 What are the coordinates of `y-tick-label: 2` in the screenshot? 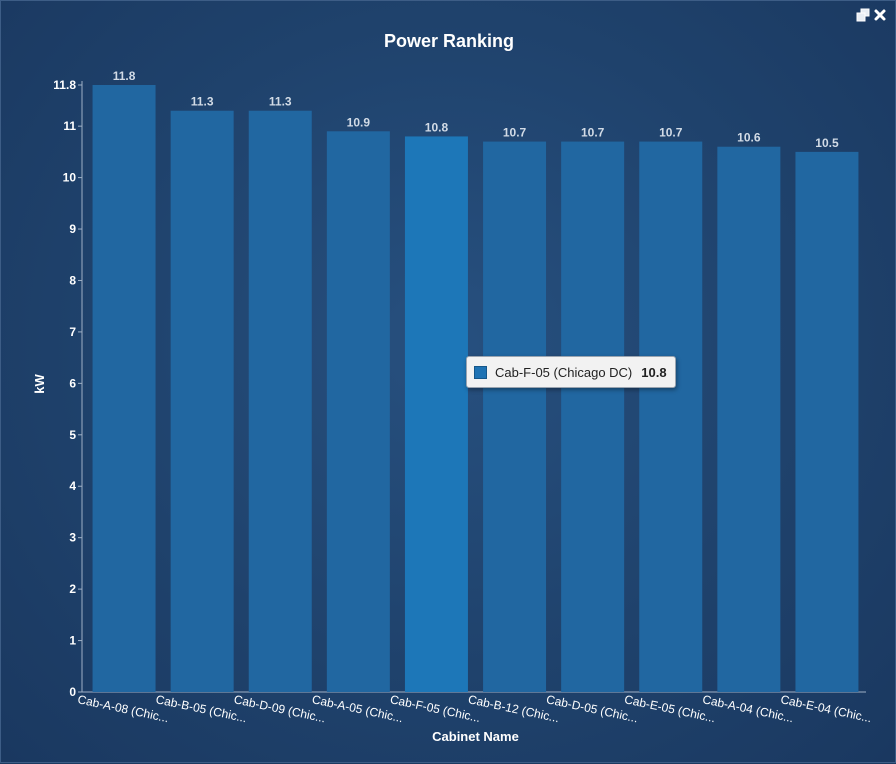 It's located at (72, 589).